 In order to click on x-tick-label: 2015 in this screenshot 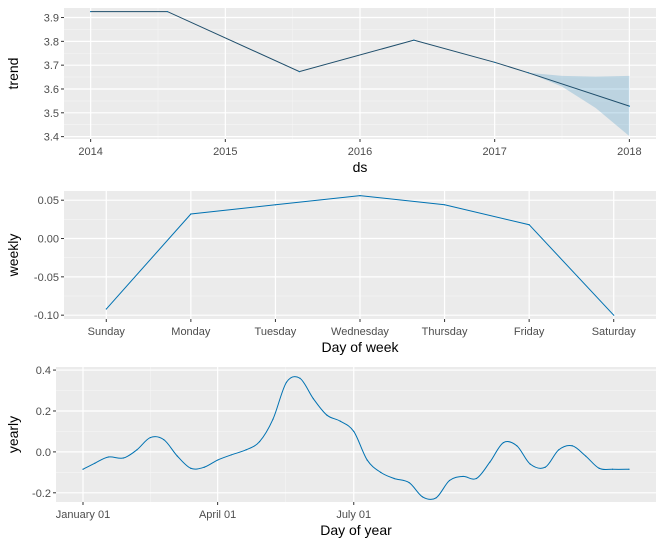, I will do `click(225, 152)`.